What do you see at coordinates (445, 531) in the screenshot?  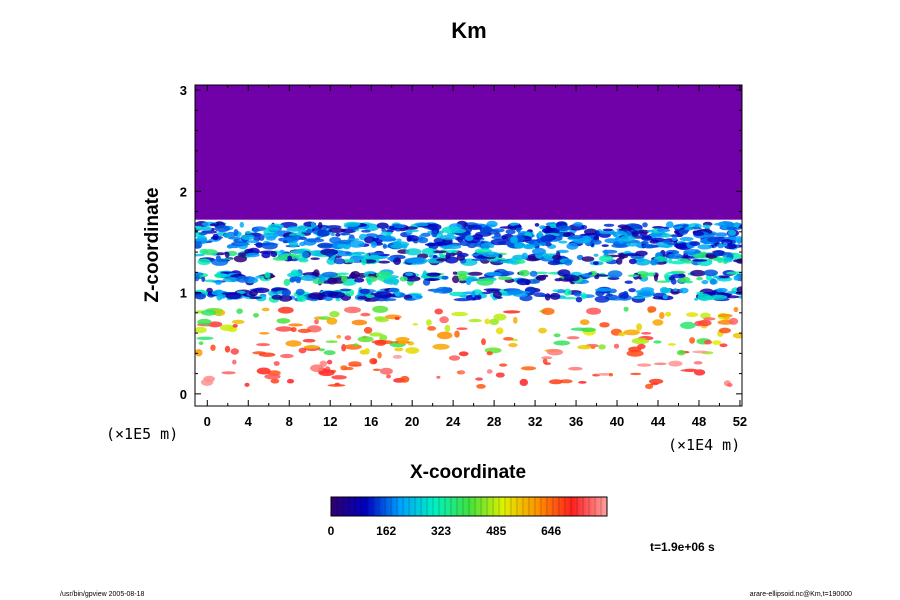 I see `colorbar-ticks: 0 162 323 485 646` at bounding box center [445, 531].